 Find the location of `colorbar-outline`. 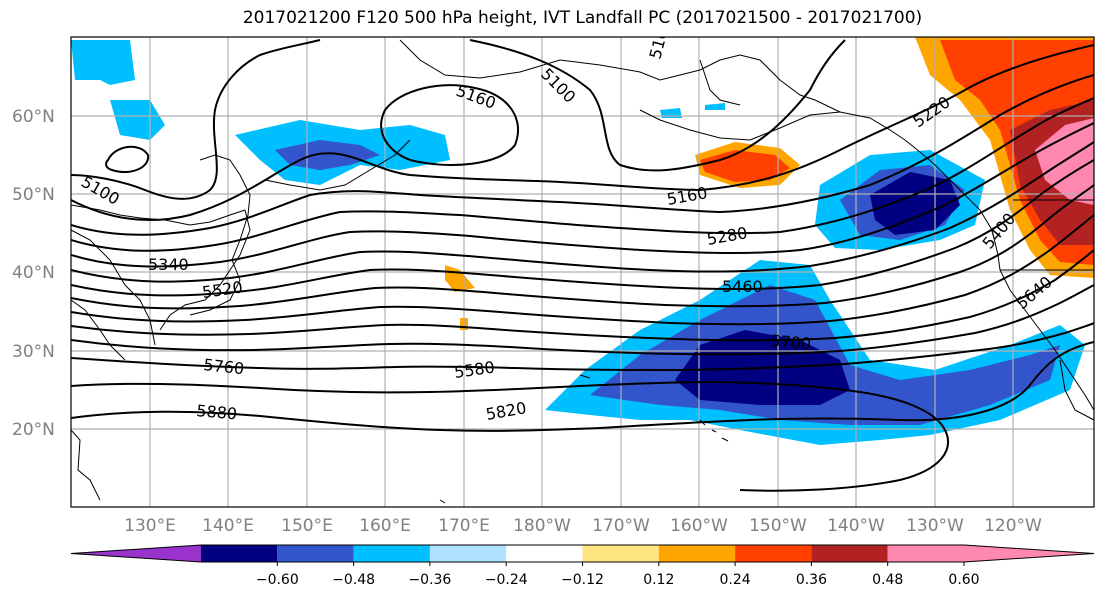

colorbar-outline is located at coordinates (582, 553).